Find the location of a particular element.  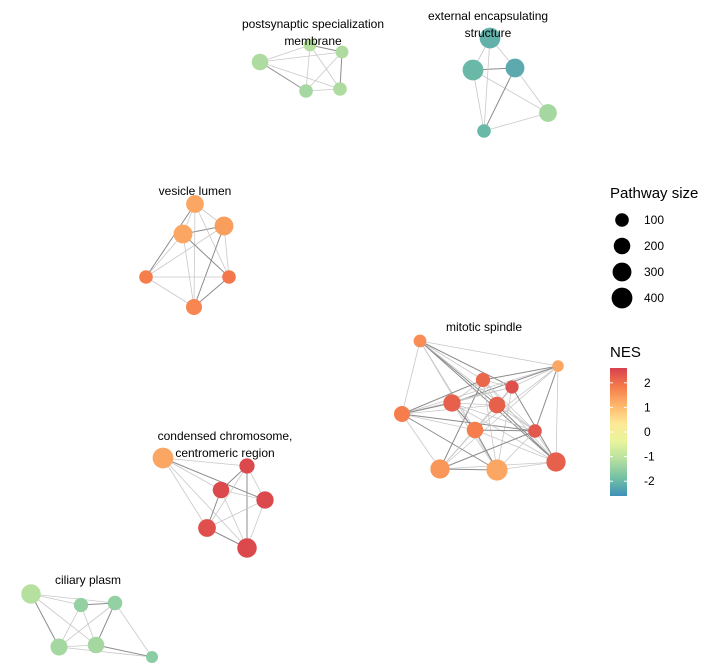

size-legend-label: 400 is located at coordinates (654, 298).